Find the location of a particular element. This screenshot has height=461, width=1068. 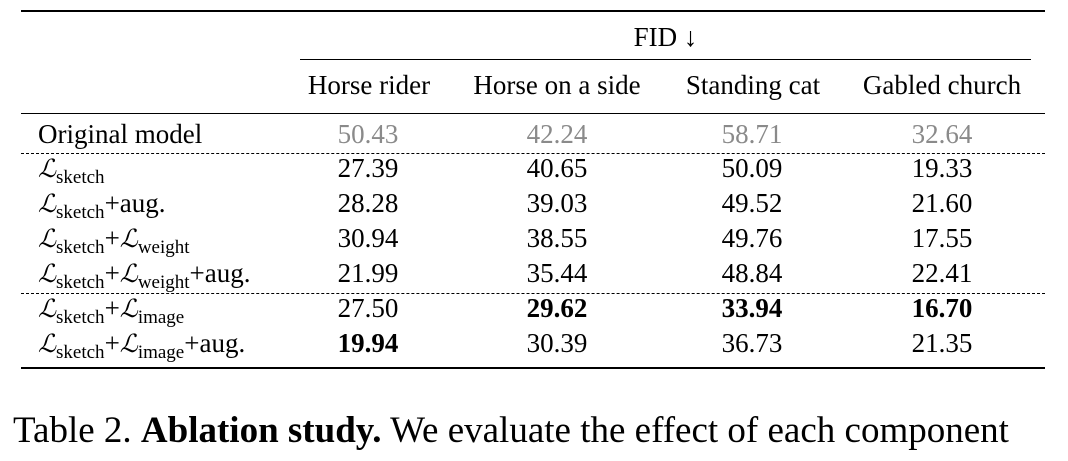

table-cell: 21.99 is located at coordinates (368, 273).